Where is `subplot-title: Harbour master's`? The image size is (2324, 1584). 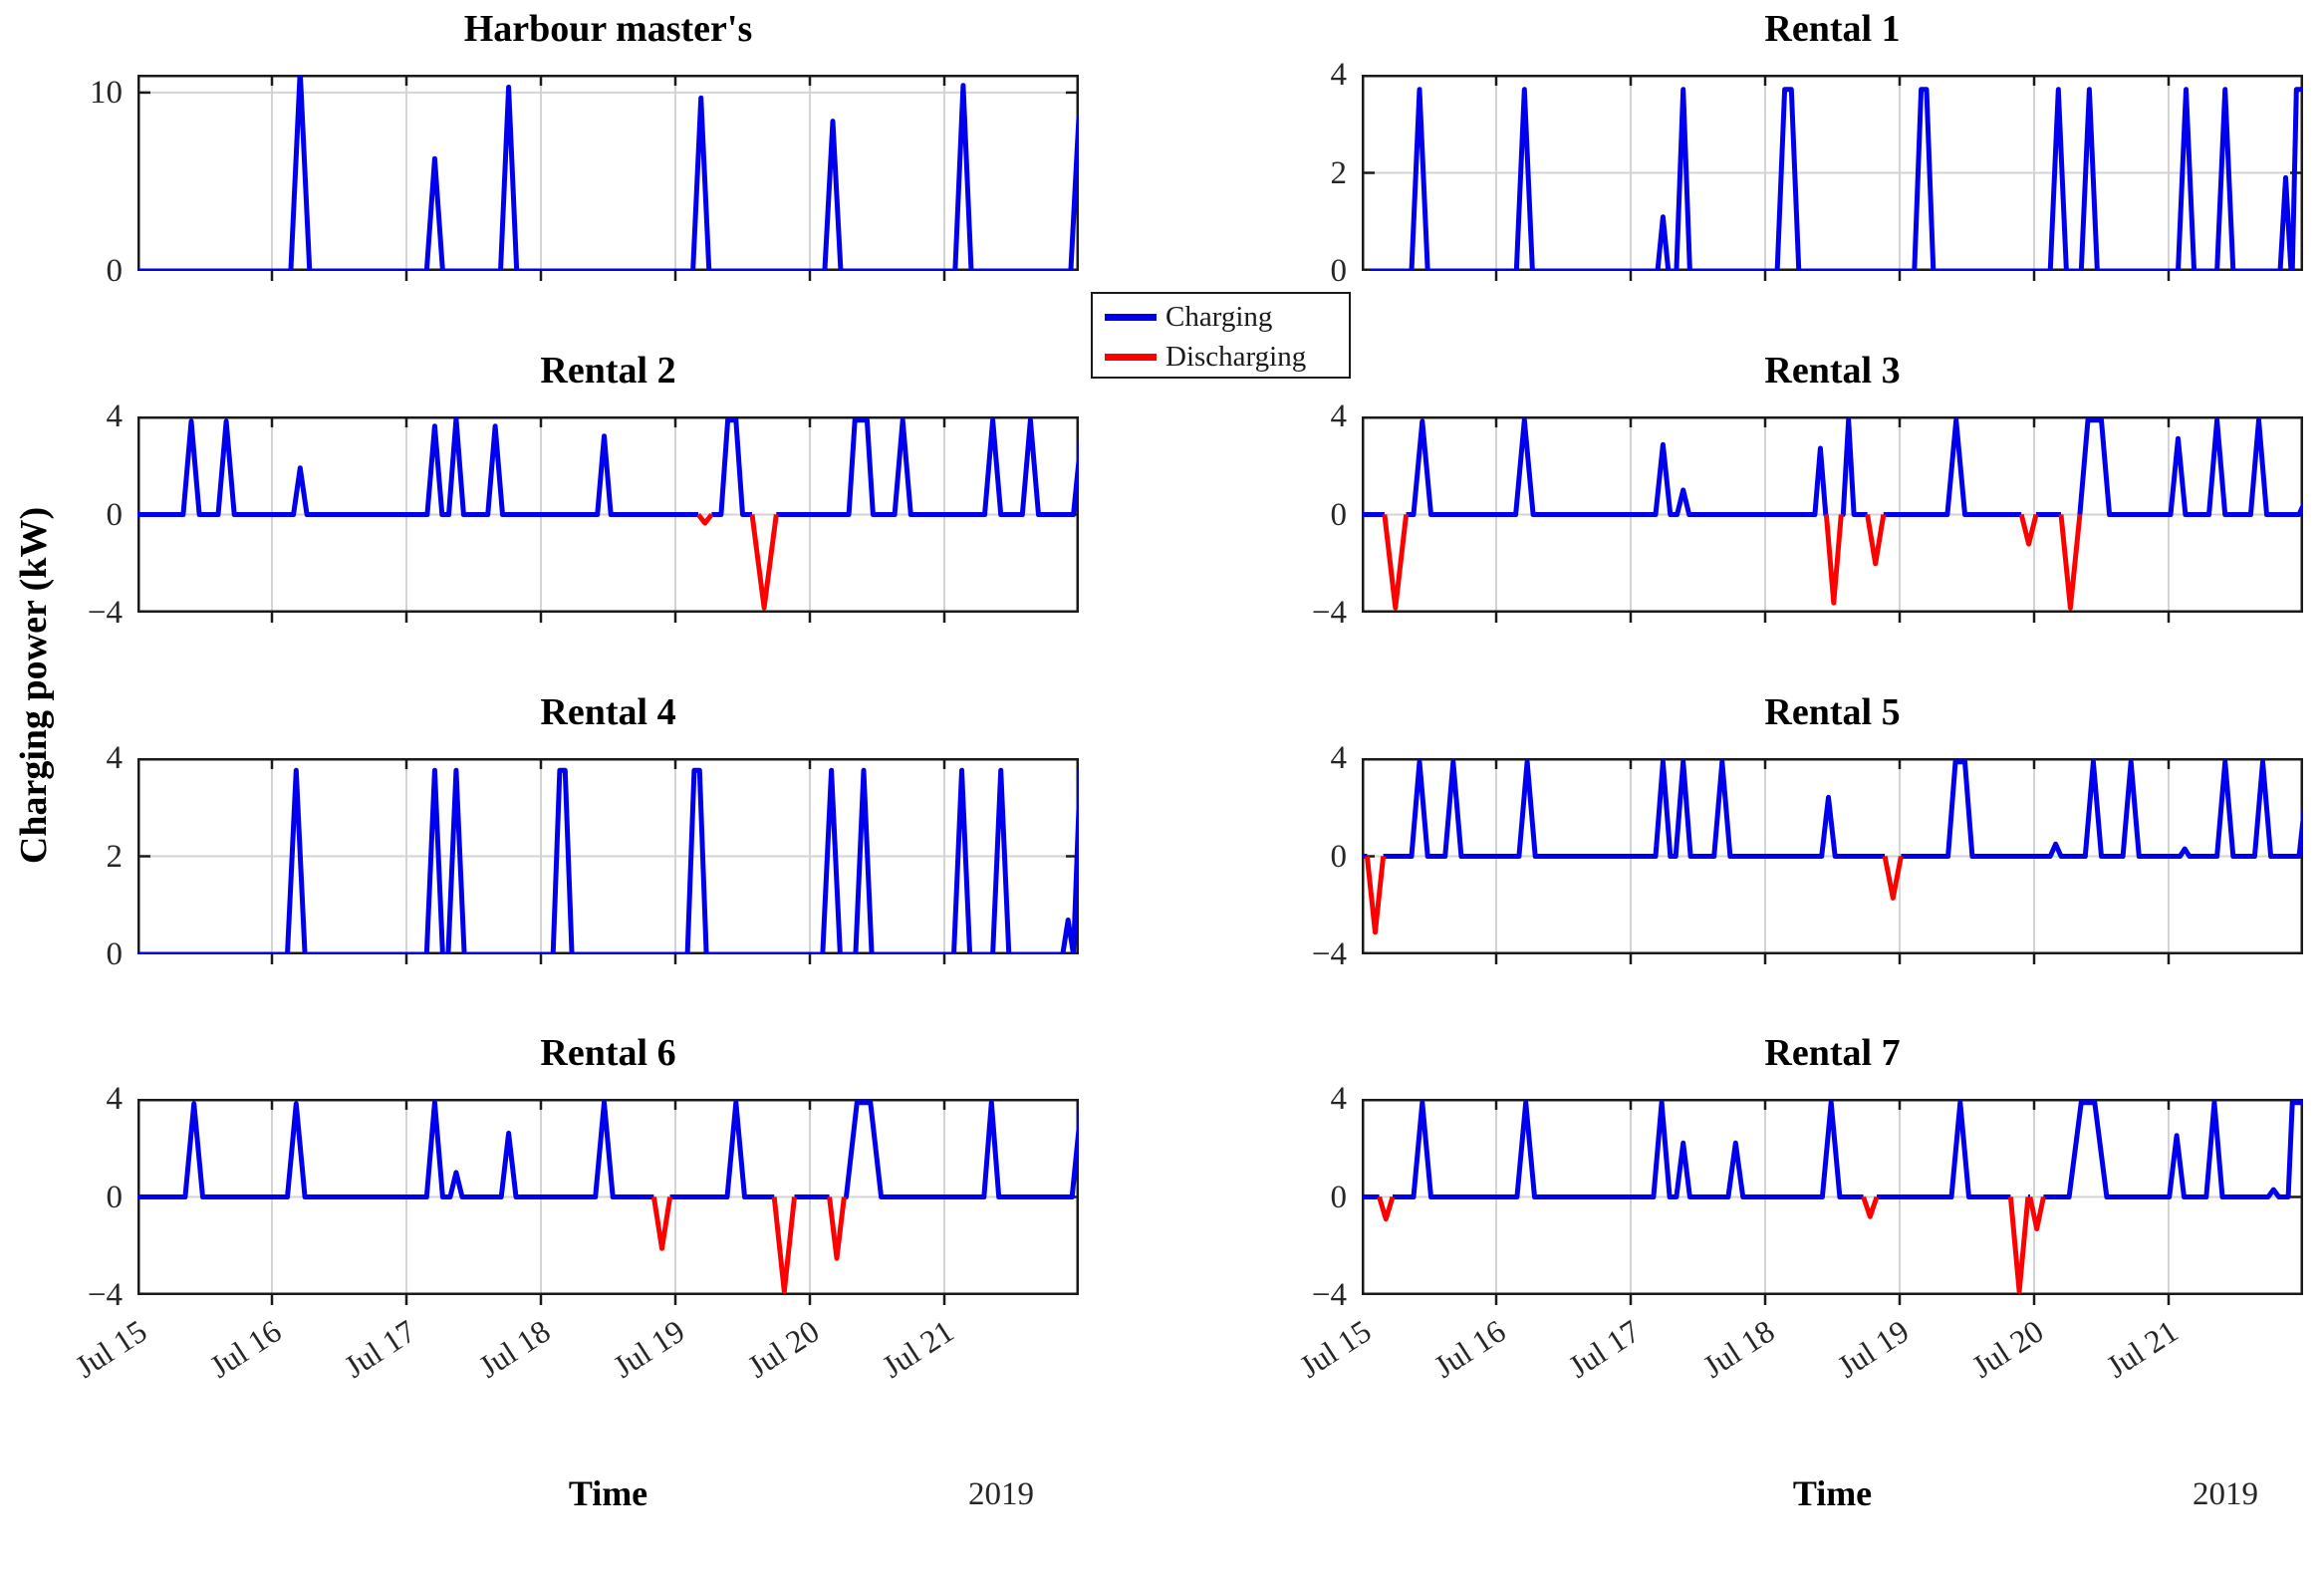
subplot-title: Harbour master's is located at coordinates (608, 29).